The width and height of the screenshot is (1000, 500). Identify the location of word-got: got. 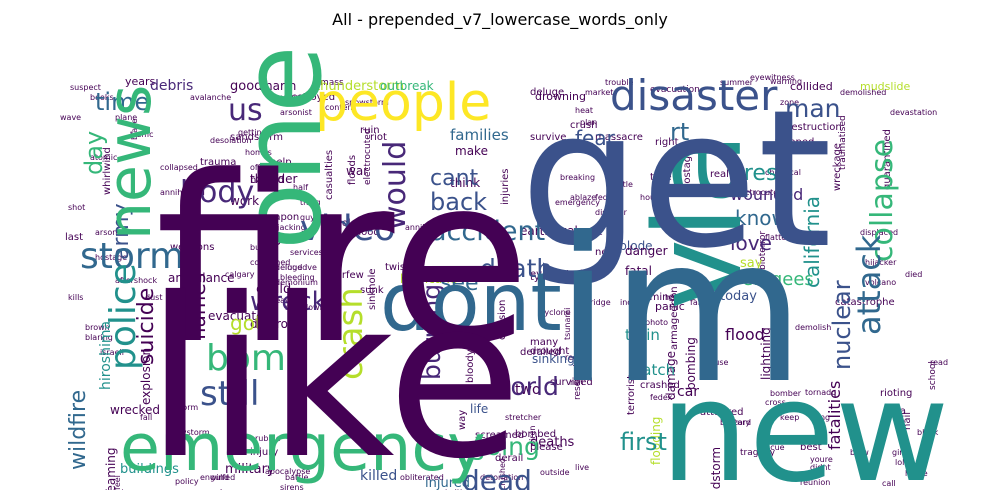
(246, 323).